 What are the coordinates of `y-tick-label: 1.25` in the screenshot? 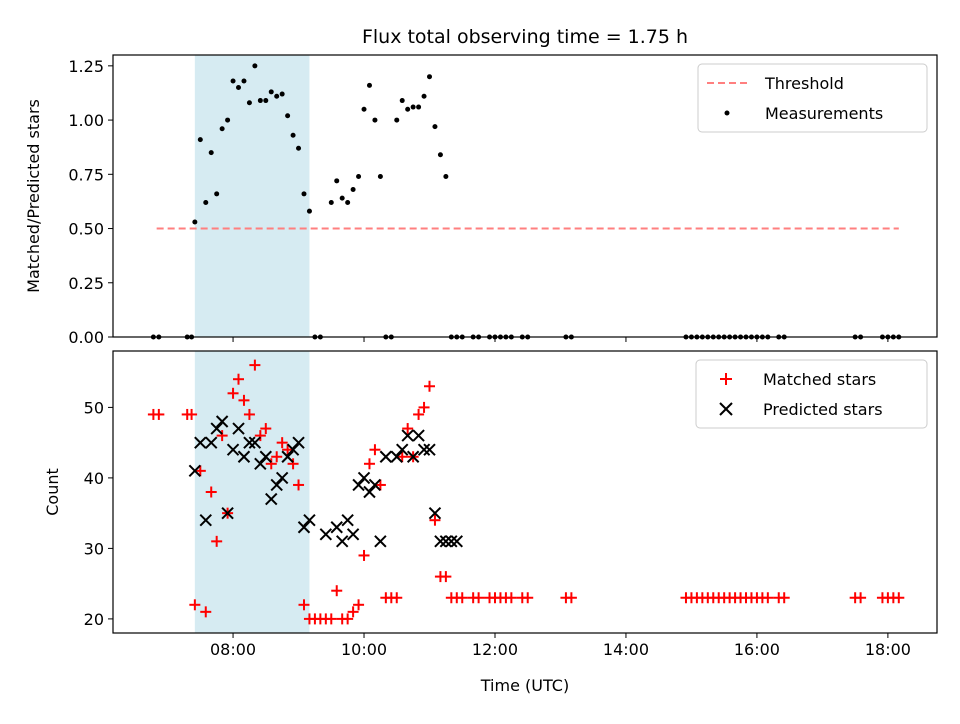 It's located at (86, 66).